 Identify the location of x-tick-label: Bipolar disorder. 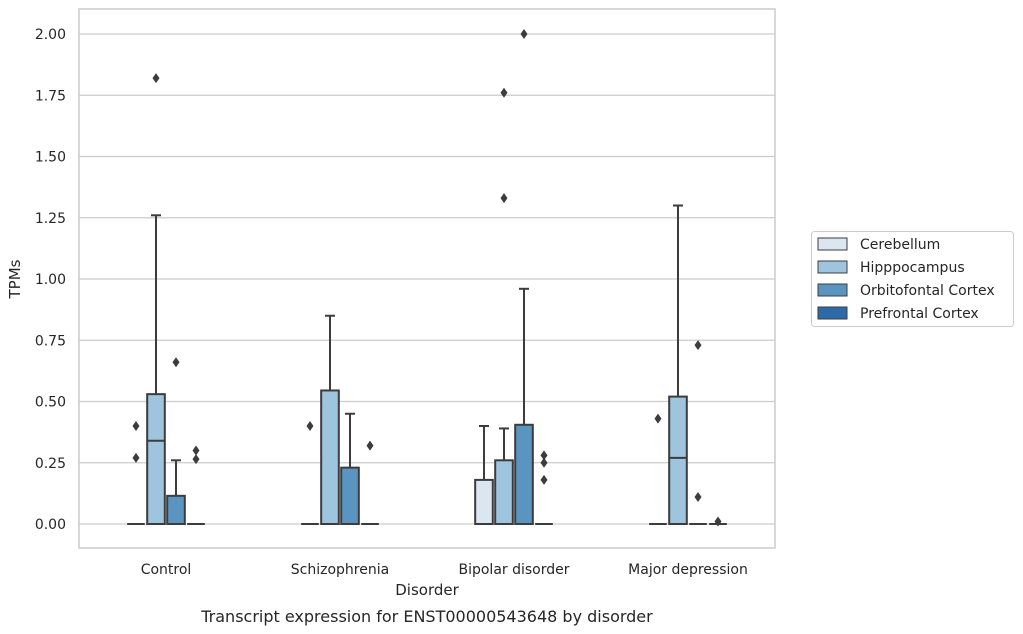
(513, 570).